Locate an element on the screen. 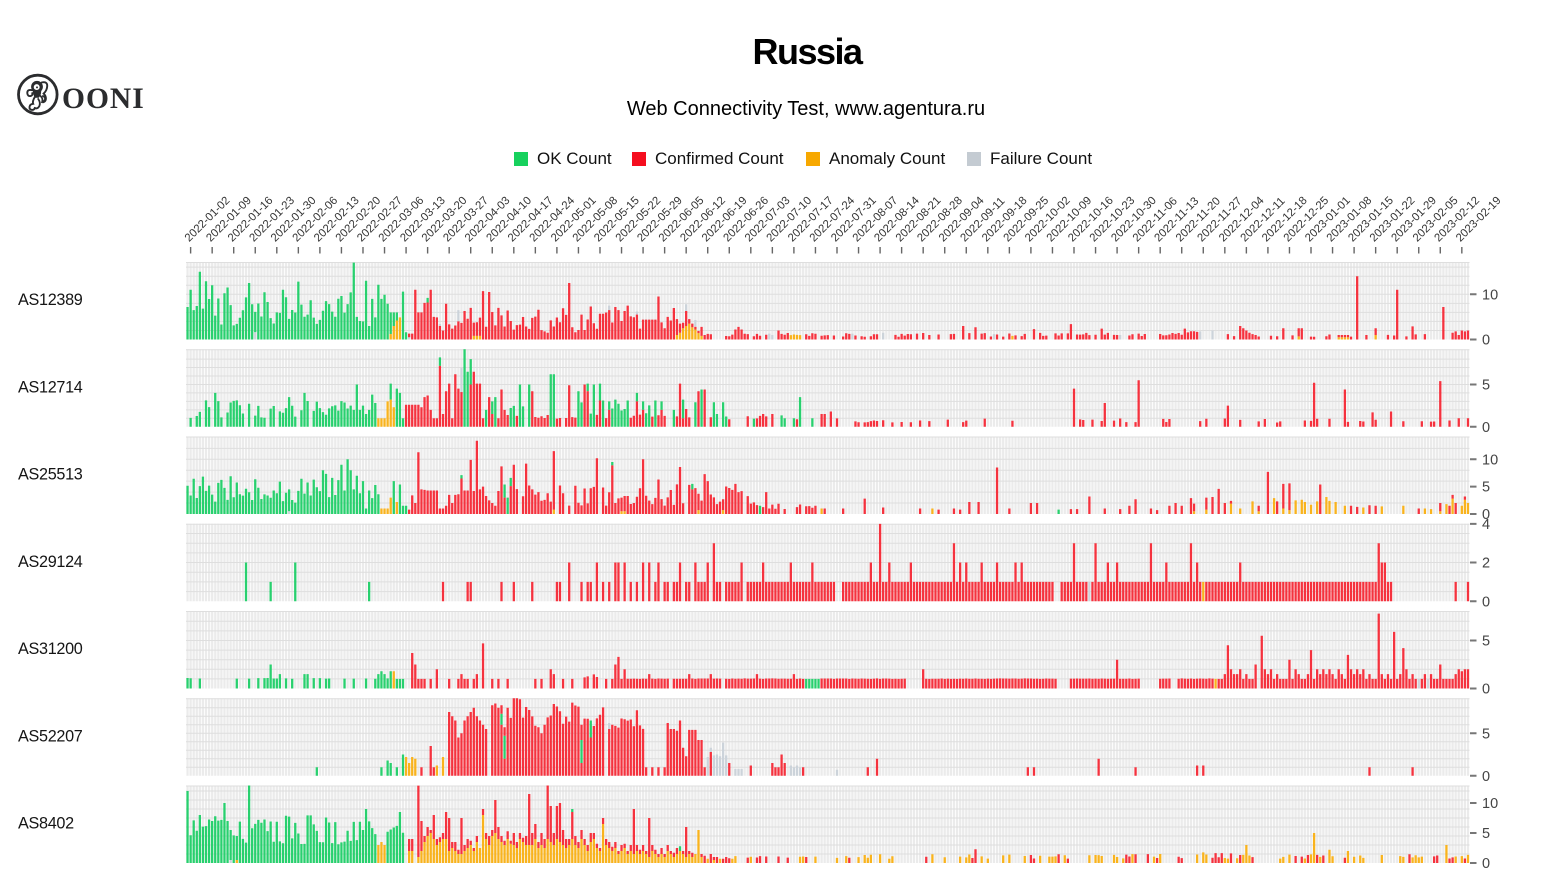 The width and height of the screenshot is (1543, 885). svg-text: AS25513 is located at coordinates (50, 475).